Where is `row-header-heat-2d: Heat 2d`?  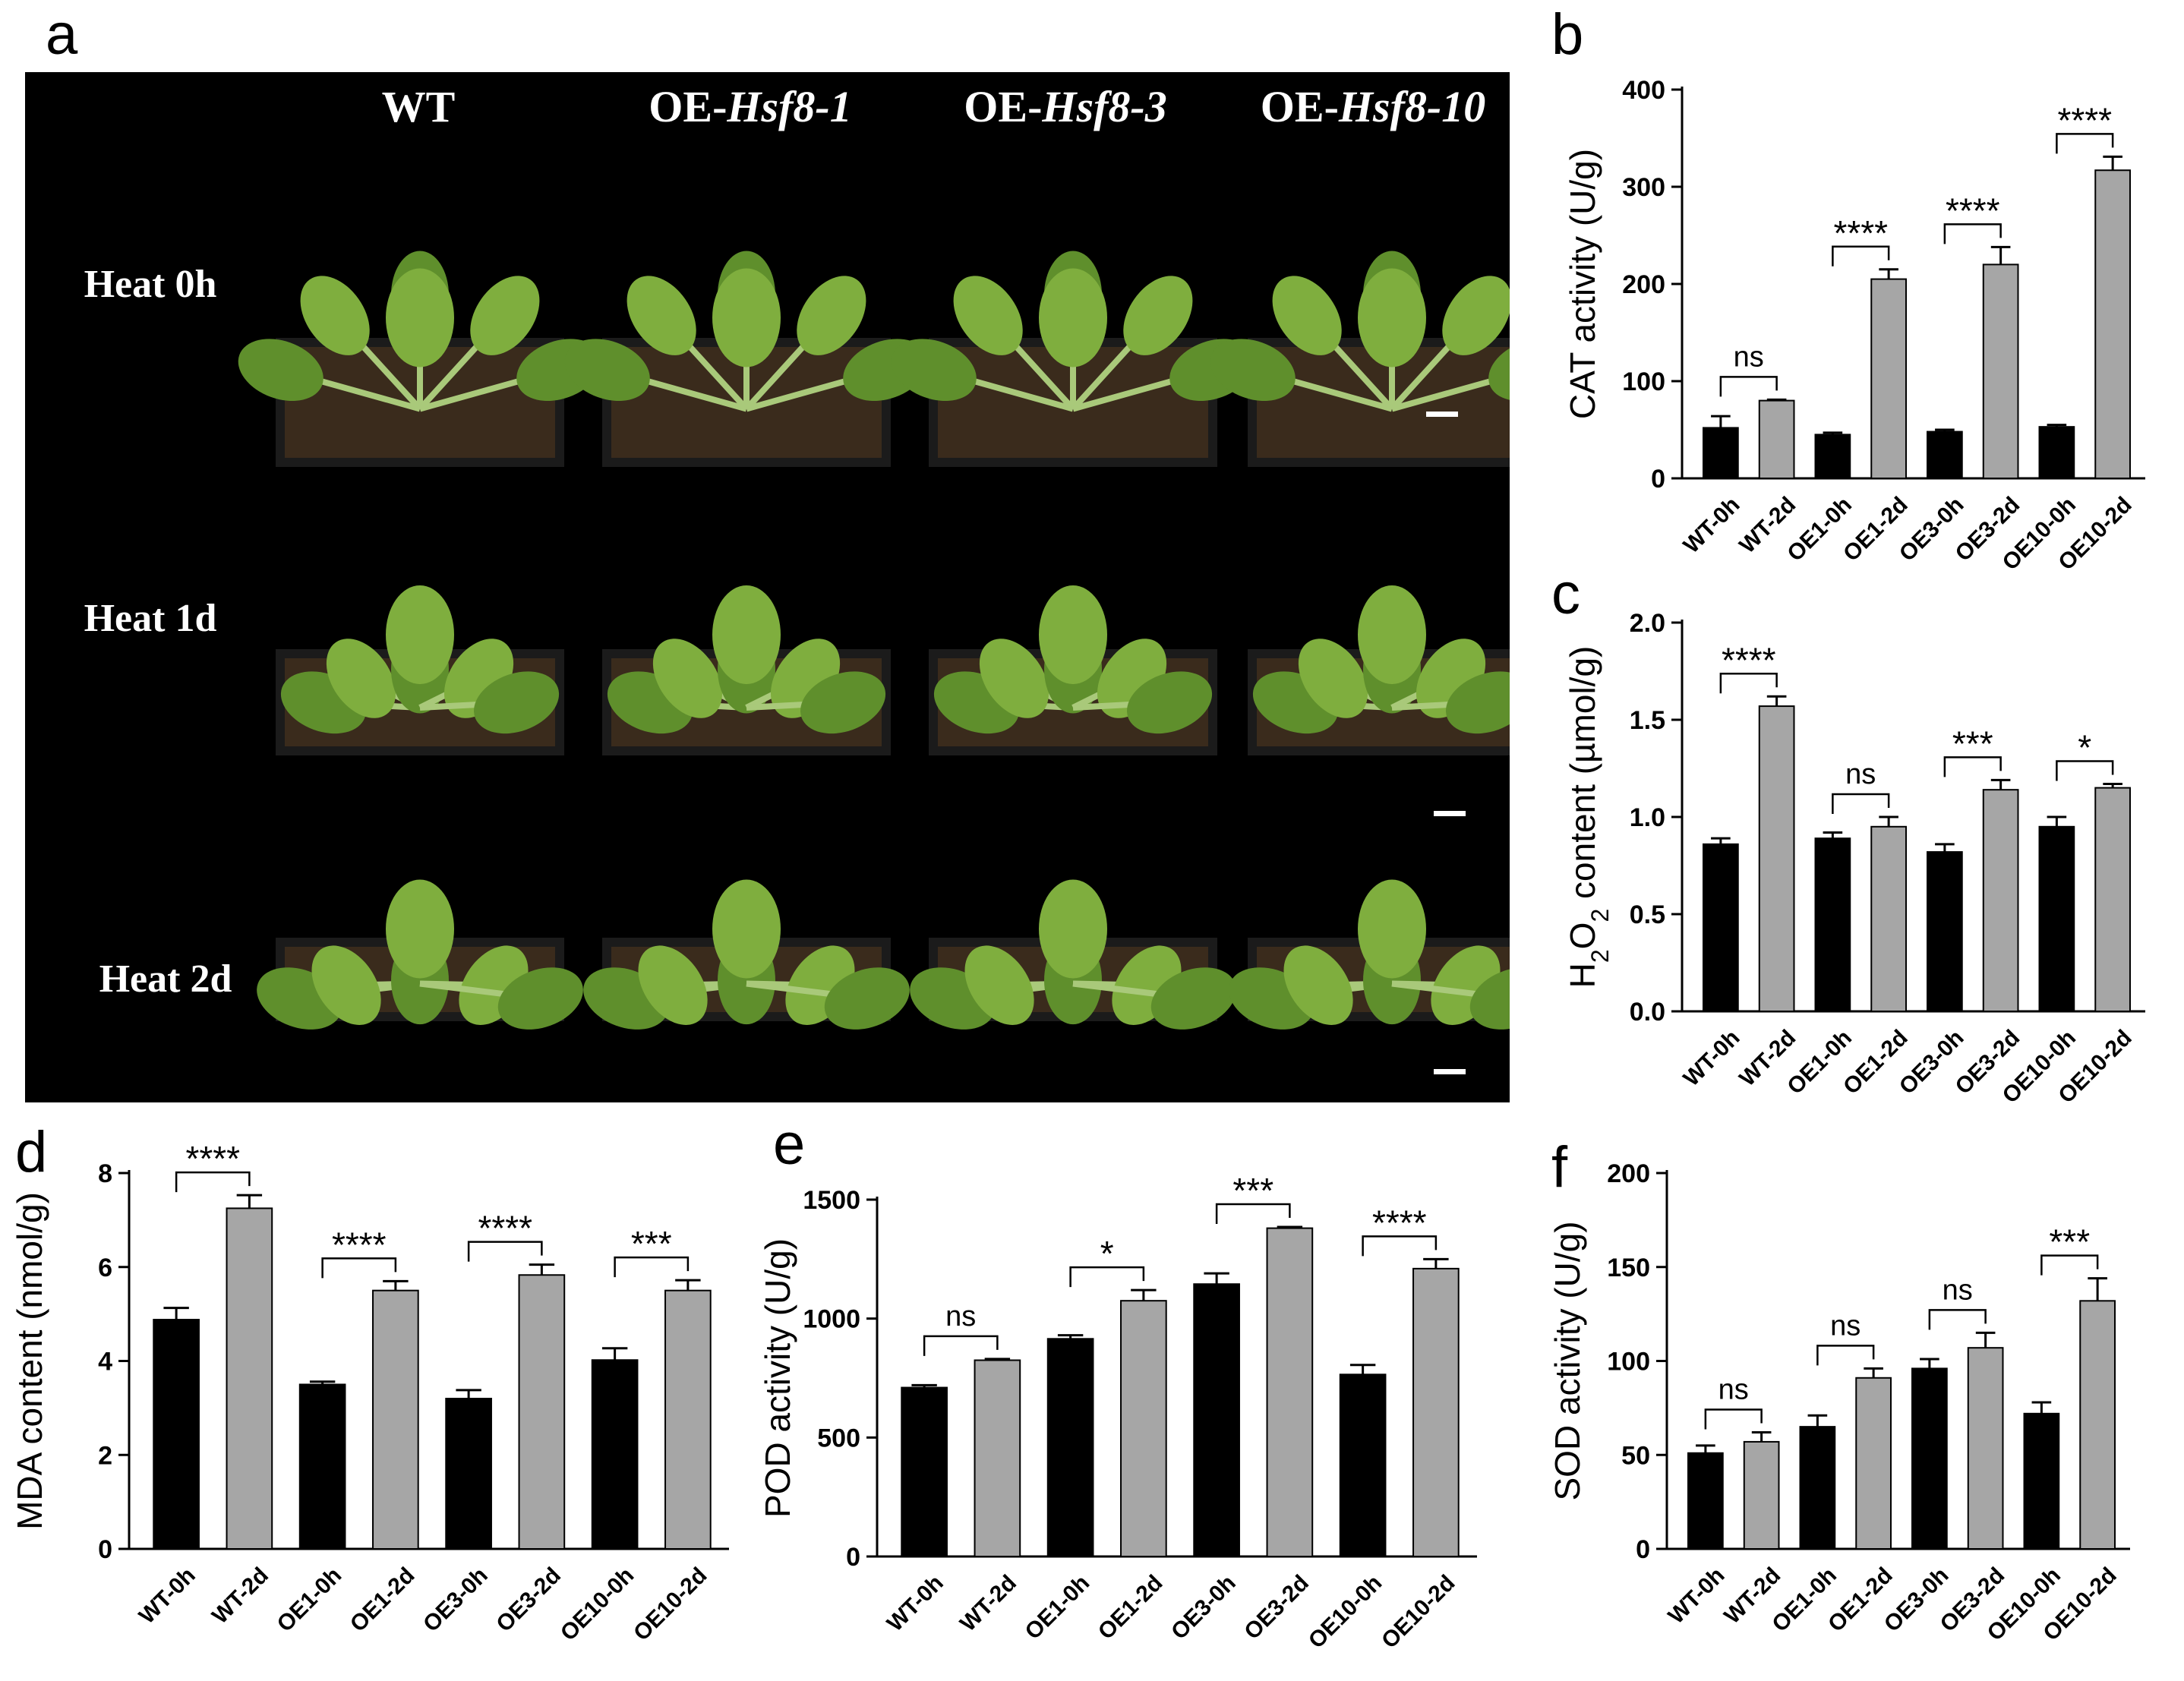 row-header-heat-2d: Heat 2d is located at coordinates (165, 979).